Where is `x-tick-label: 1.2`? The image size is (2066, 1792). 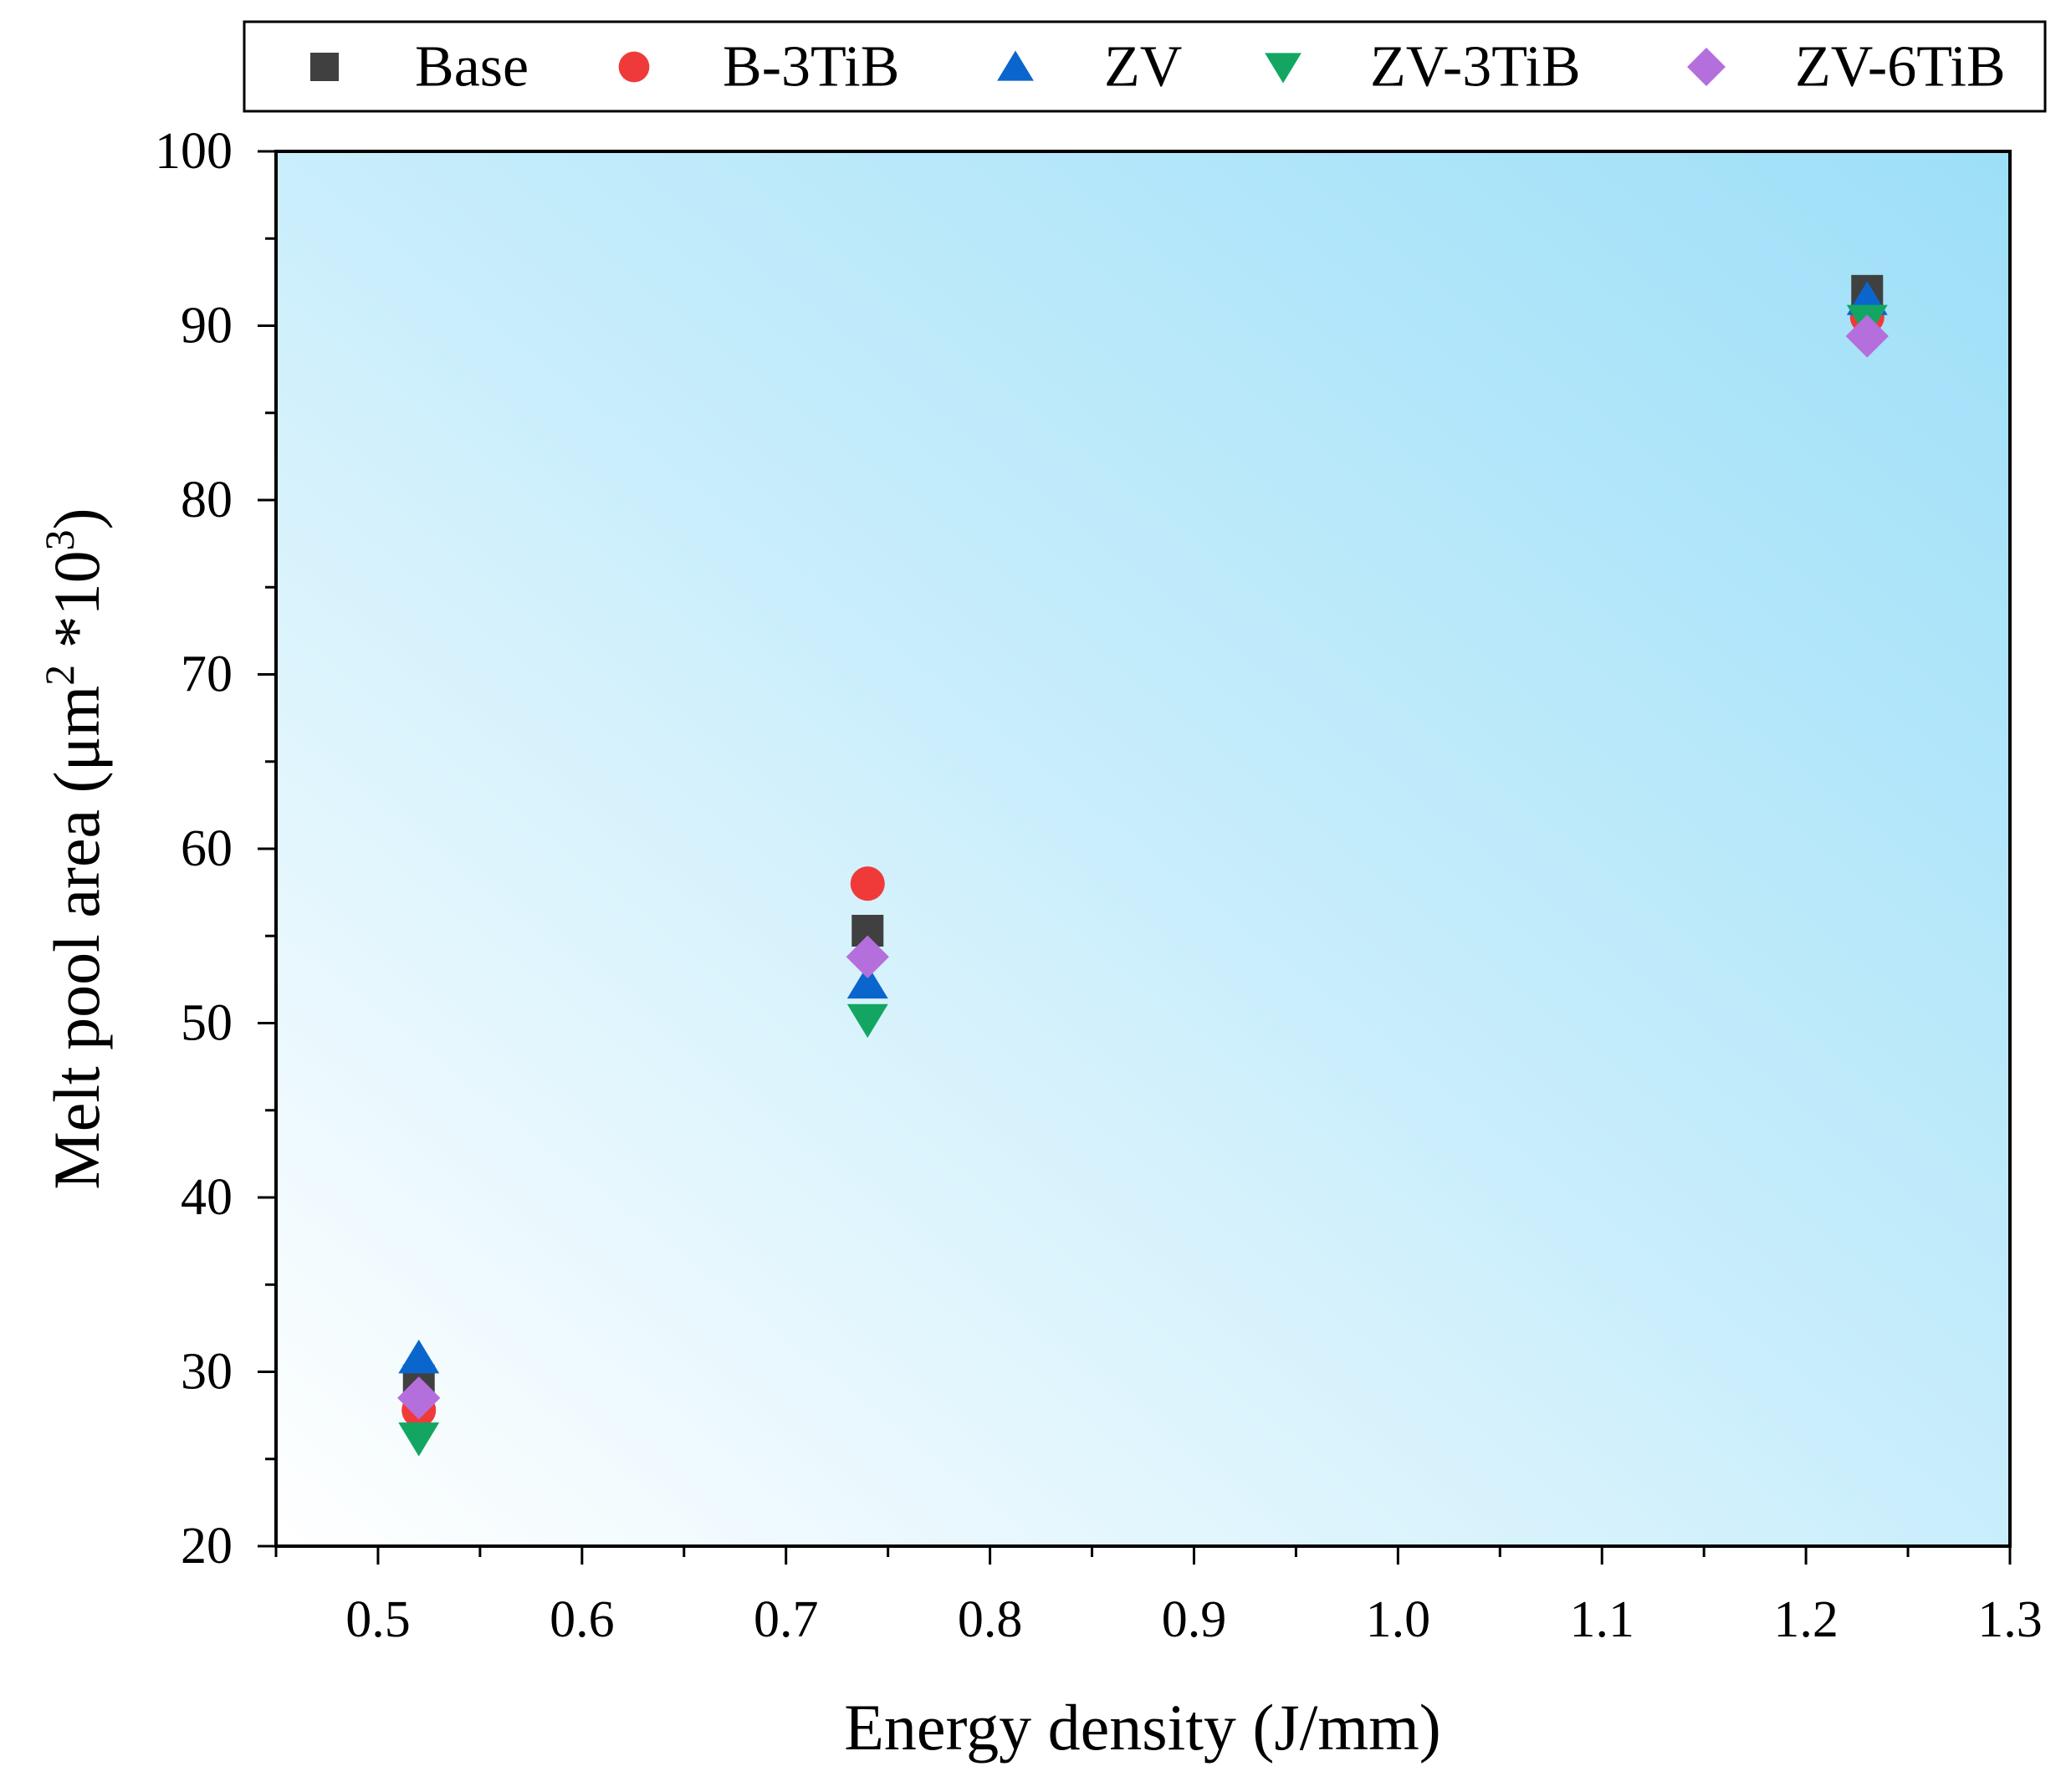
x-tick-label: 1.2 is located at coordinates (1806, 1619).